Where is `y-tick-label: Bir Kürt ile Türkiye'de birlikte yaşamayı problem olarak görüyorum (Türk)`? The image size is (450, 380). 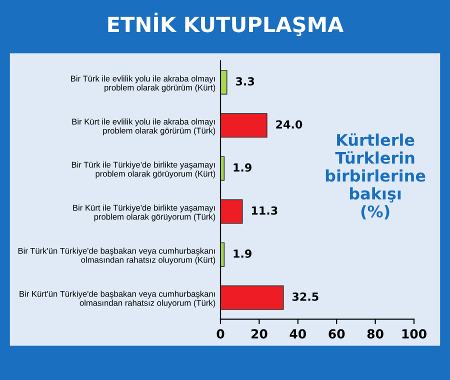
y-tick-label: Bir Kürt ile Türkiye'de birlikte yaşamayı problem olarak görüyorum (Türk) is located at coordinates (144, 213).